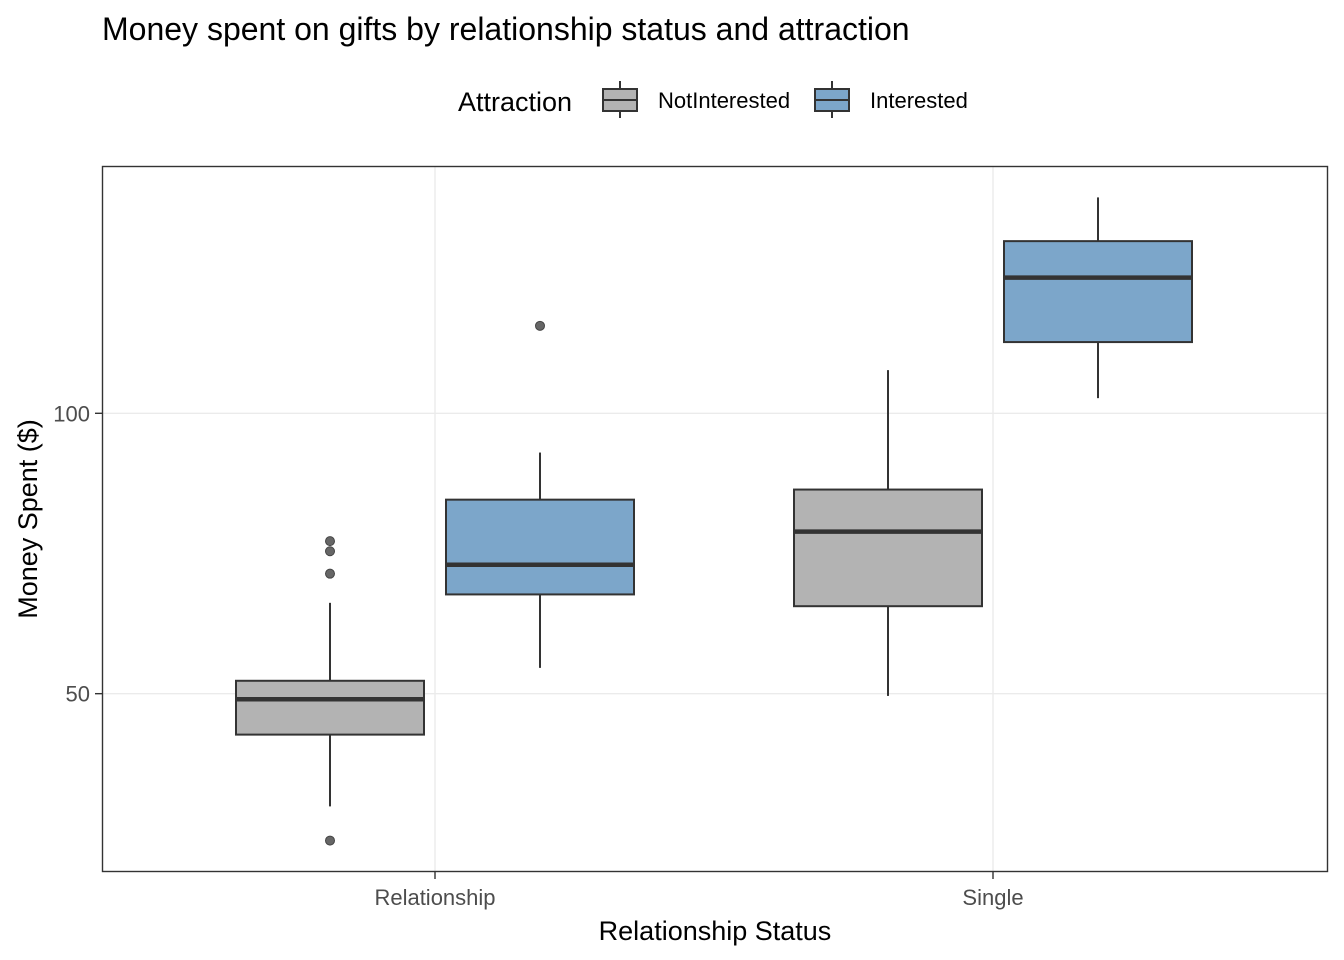  I want to click on box-Interested-Single, so click(1098, 298).